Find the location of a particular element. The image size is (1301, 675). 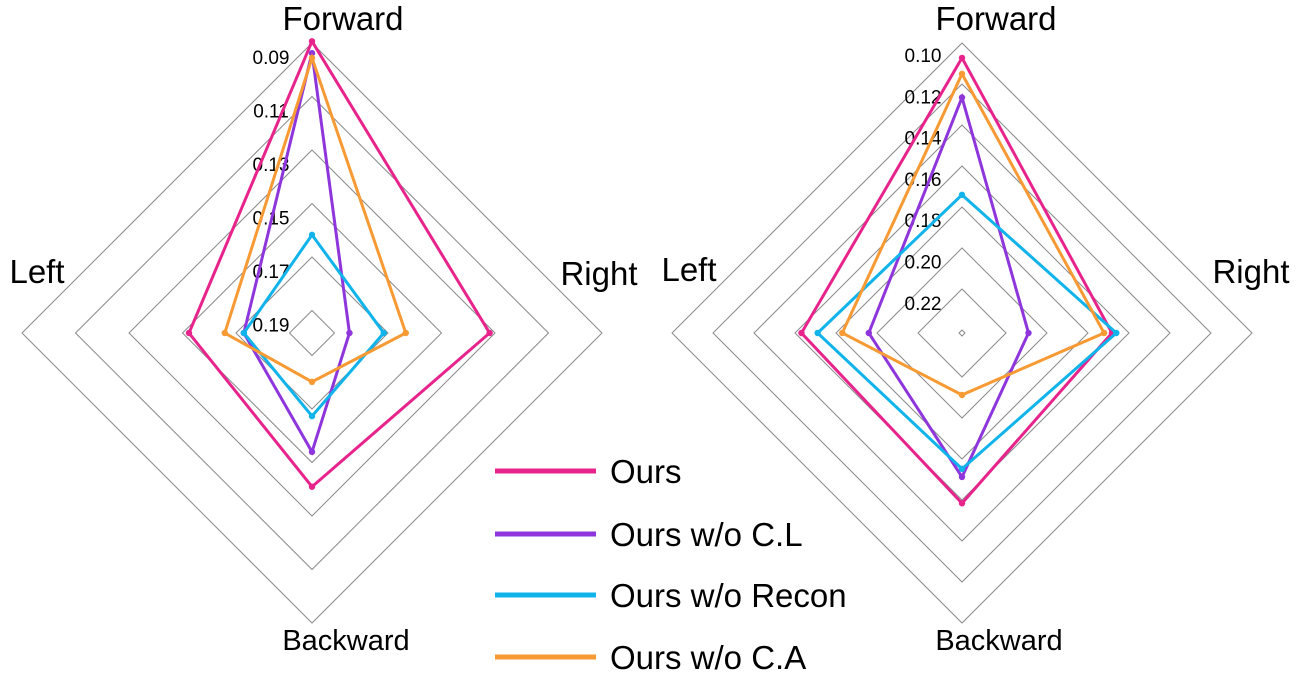

axis-label-forward-right: Forward is located at coordinates (995, 18).